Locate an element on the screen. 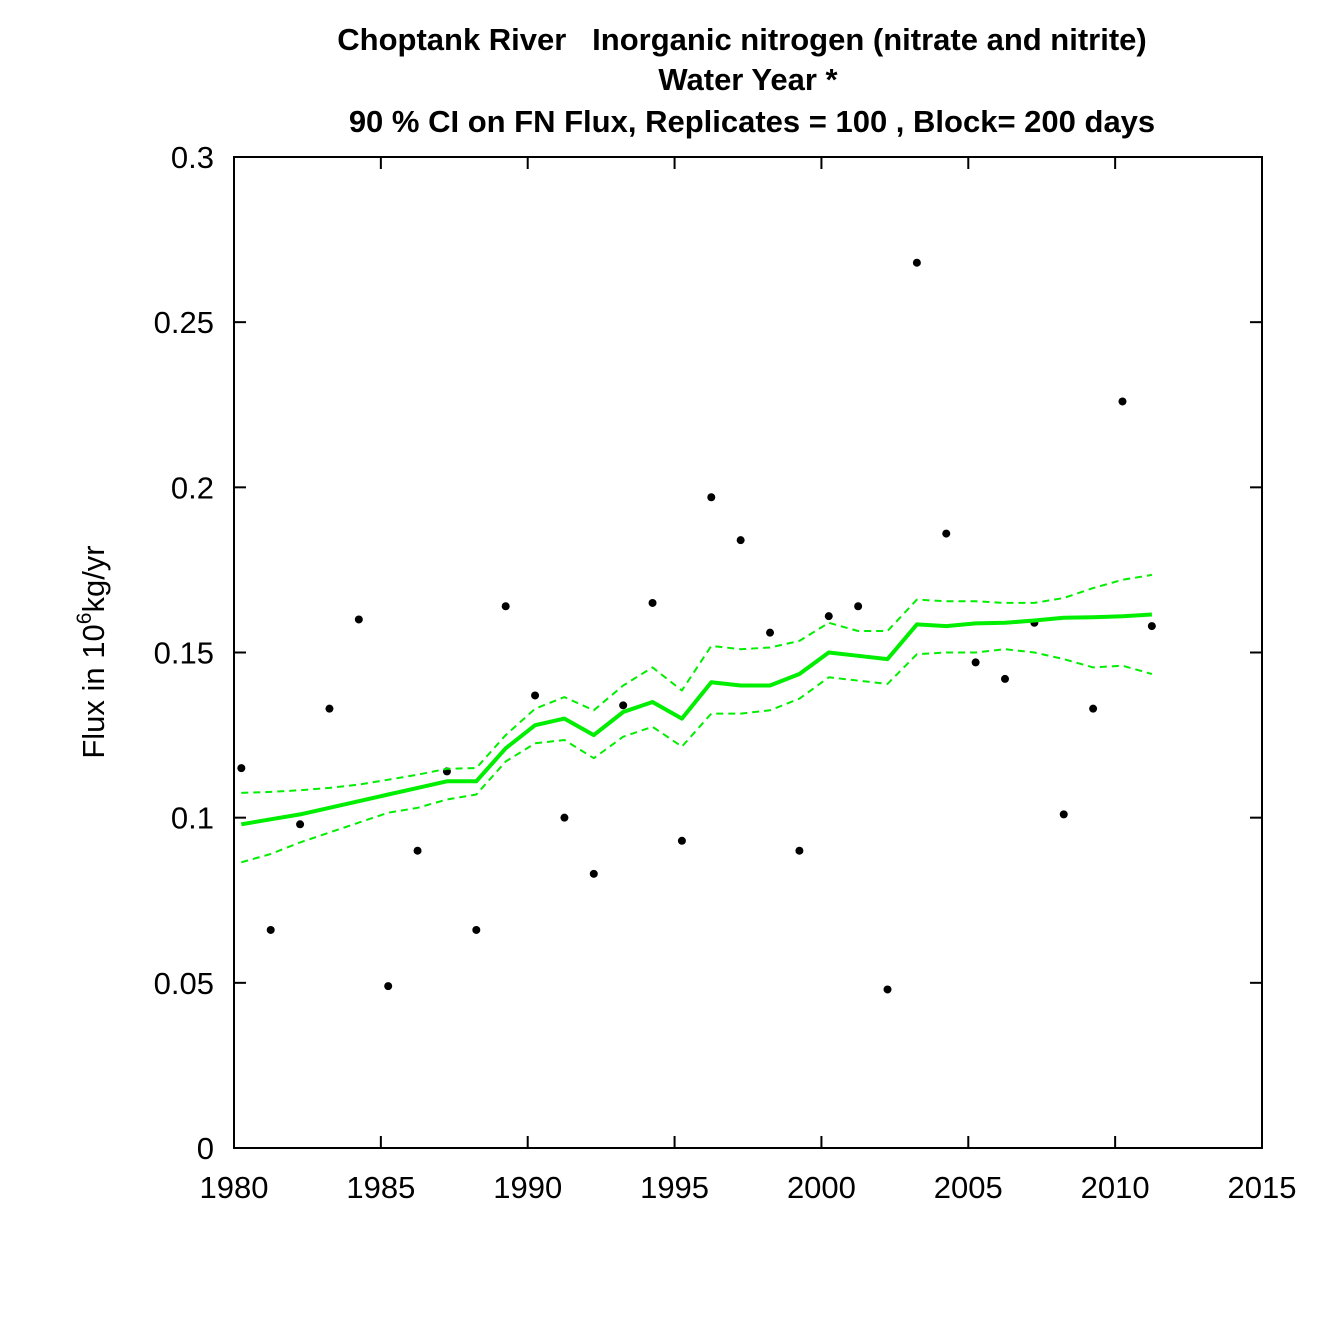 The image size is (1344, 1344). y-tick-label: 0.3 is located at coordinates (192, 157).